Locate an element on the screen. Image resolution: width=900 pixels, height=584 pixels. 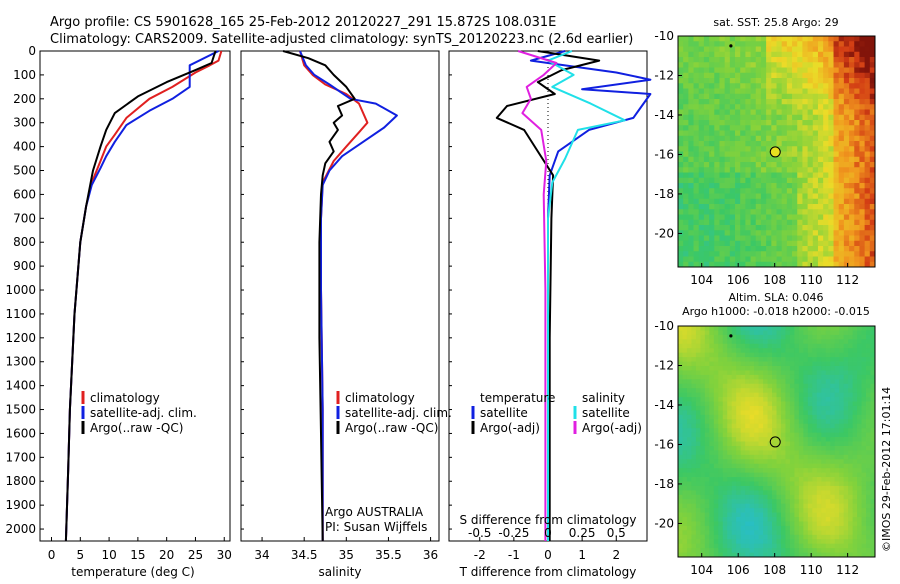
x-tick-label: 110 is located at coordinates (811, 570).